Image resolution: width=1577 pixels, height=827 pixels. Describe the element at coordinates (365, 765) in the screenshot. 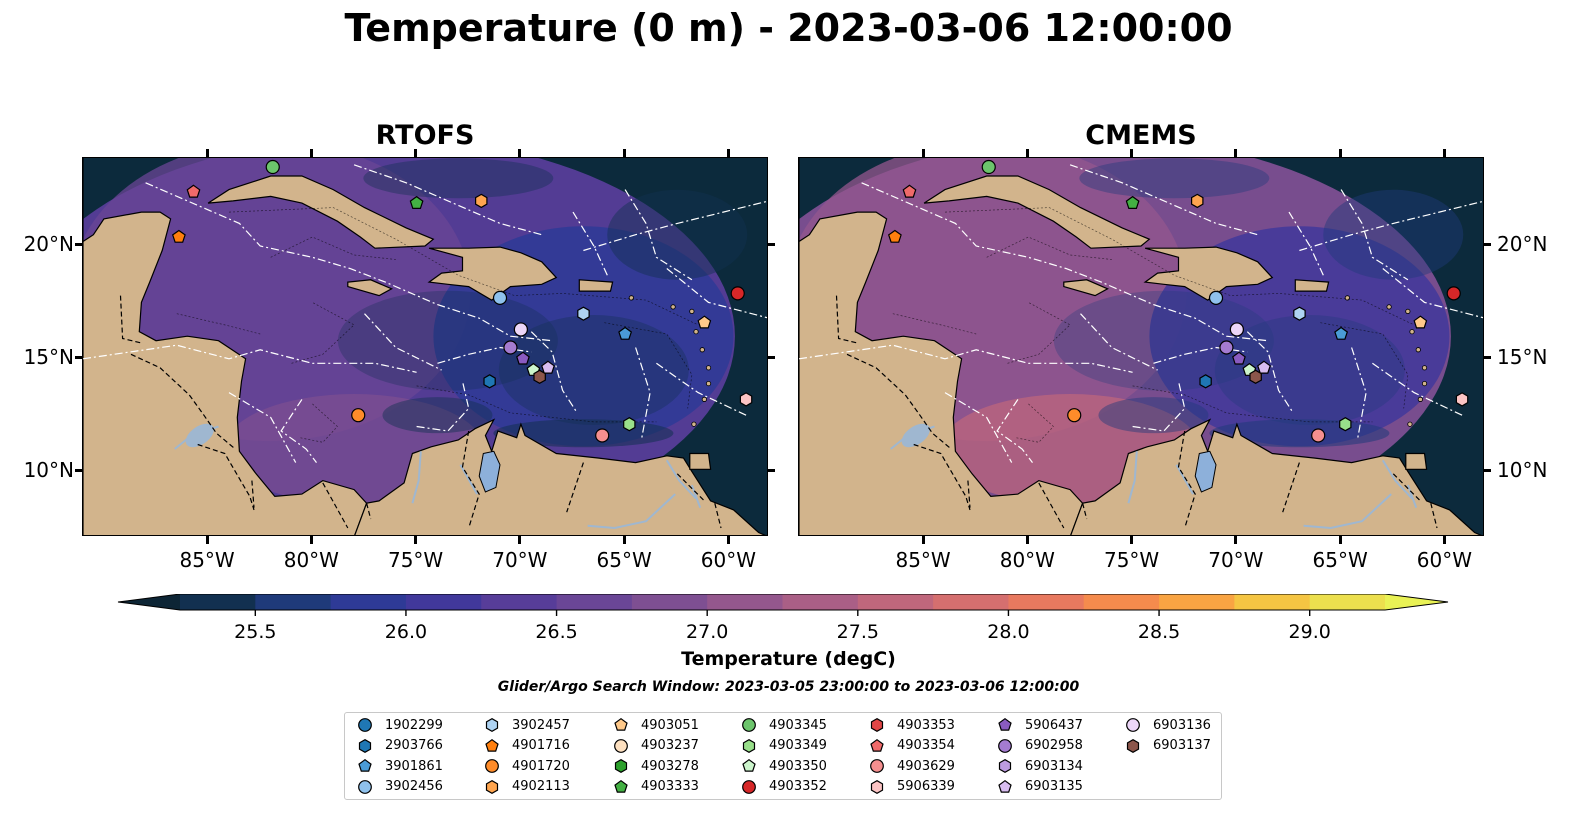

I see `legend-3901861-marker` at that location.